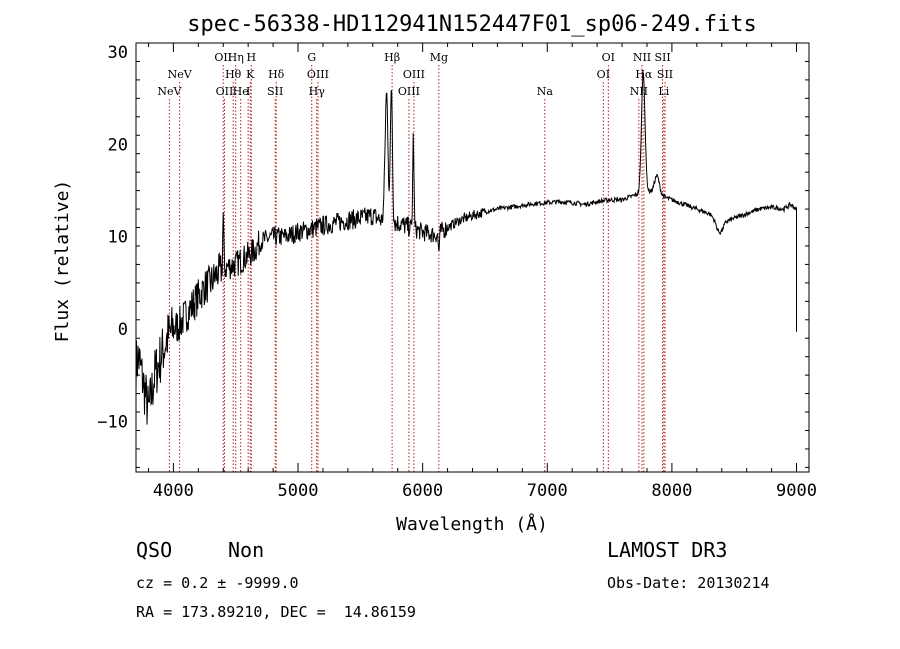 The width and height of the screenshot is (900, 649). What do you see at coordinates (545, 91) in the screenshot?
I see `emission-line-label-19: Na` at bounding box center [545, 91].